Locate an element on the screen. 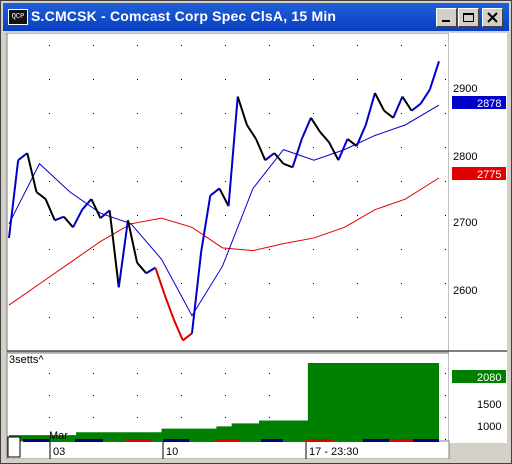 The image size is (512, 464). scroll-handle is located at coordinates (14, 447).